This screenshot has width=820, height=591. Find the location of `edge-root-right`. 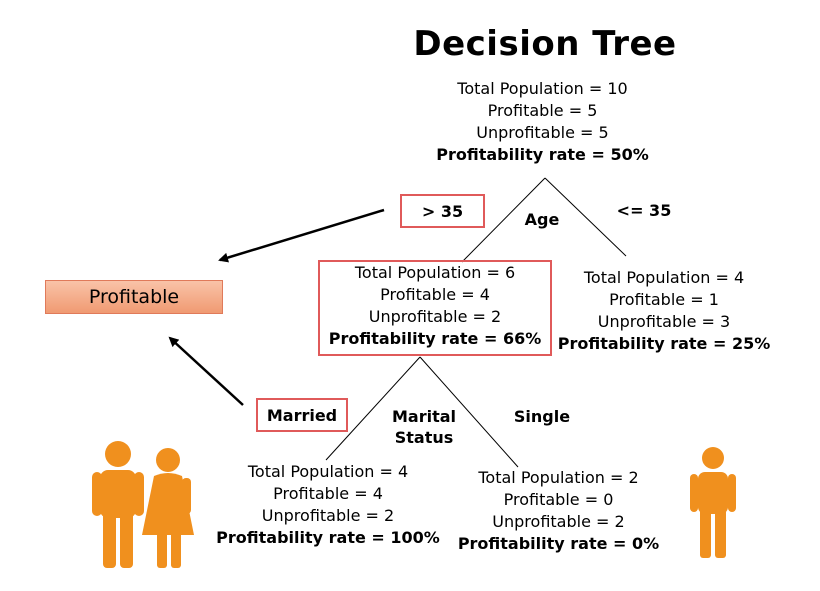

edge-root-right is located at coordinates (585, 217).